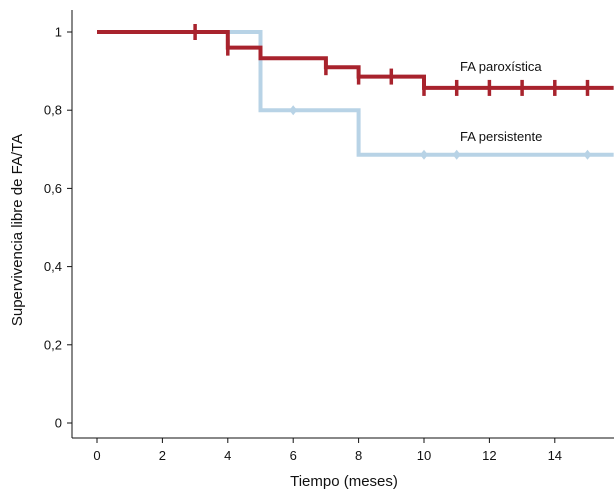  What do you see at coordinates (489, 455) in the screenshot?
I see `x-tick-label: 12` at bounding box center [489, 455].